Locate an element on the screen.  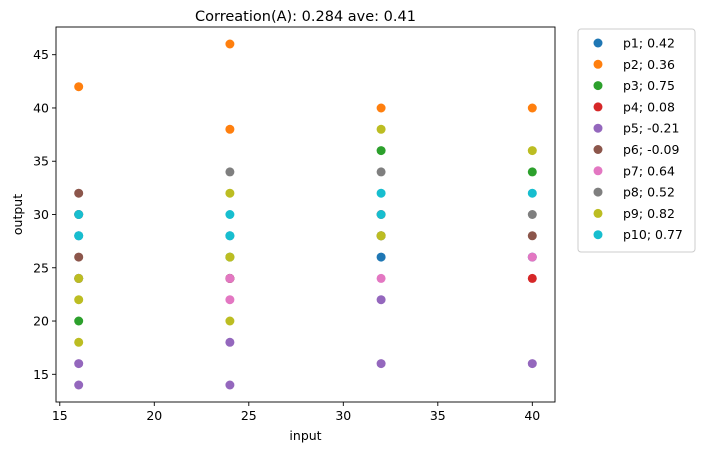
legend-frame is located at coordinates (636, 140).